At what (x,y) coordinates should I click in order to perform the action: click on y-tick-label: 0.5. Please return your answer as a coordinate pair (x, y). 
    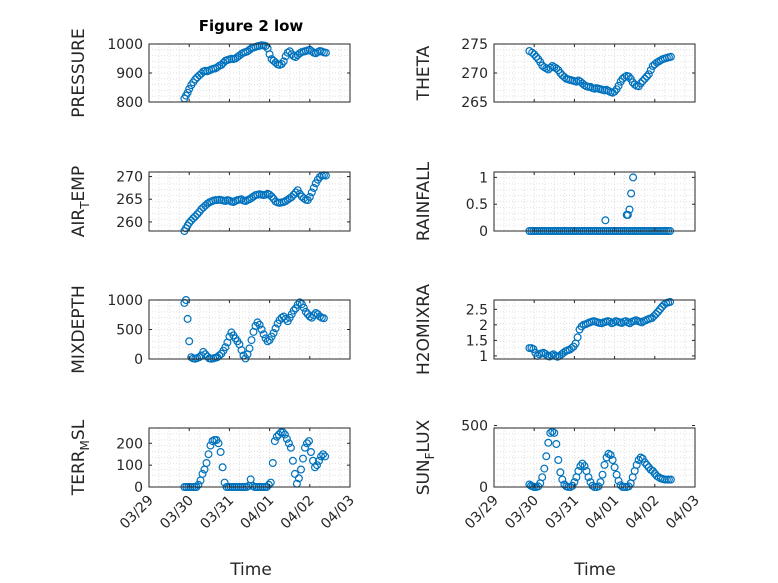
    Looking at the image, I should click on (477, 205).